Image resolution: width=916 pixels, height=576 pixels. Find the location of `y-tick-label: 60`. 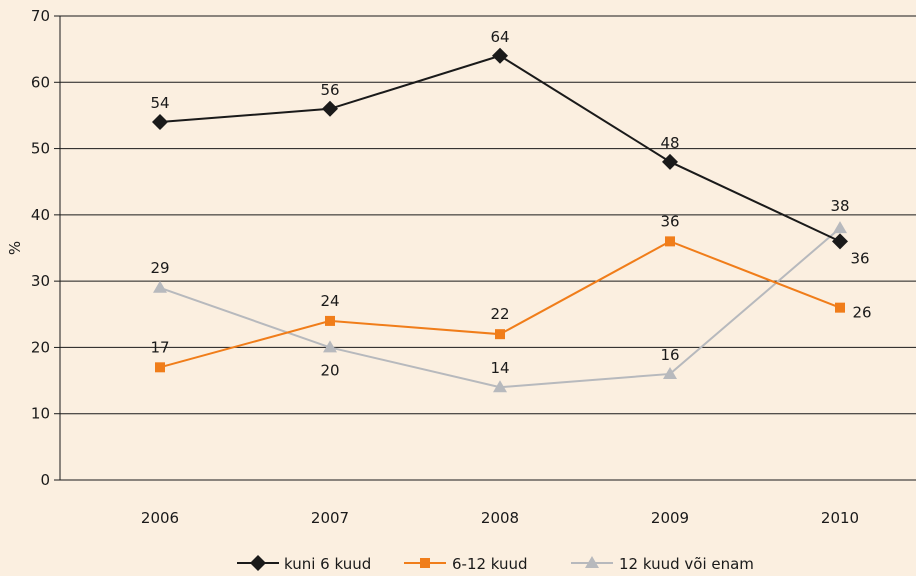

y-tick-label: 60 is located at coordinates (40, 82).